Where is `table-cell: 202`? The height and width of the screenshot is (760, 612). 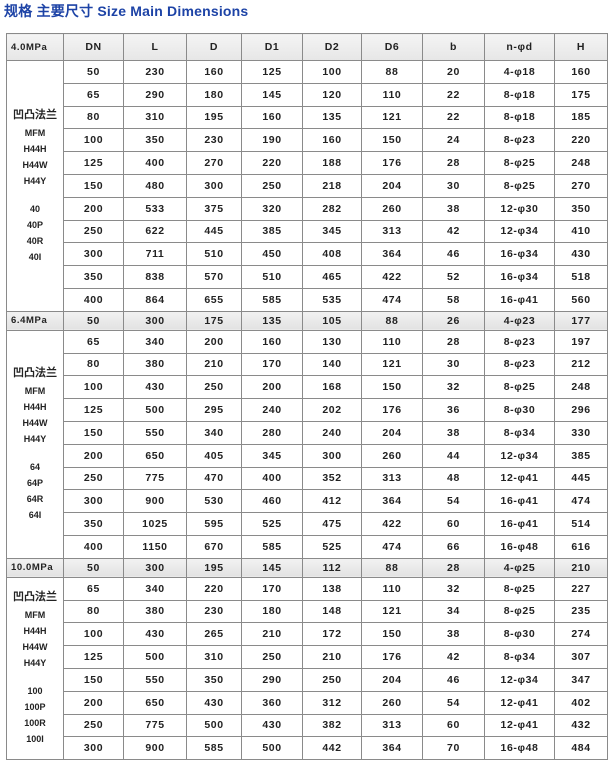 table-cell: 202 is located at coordinates (332, 410).